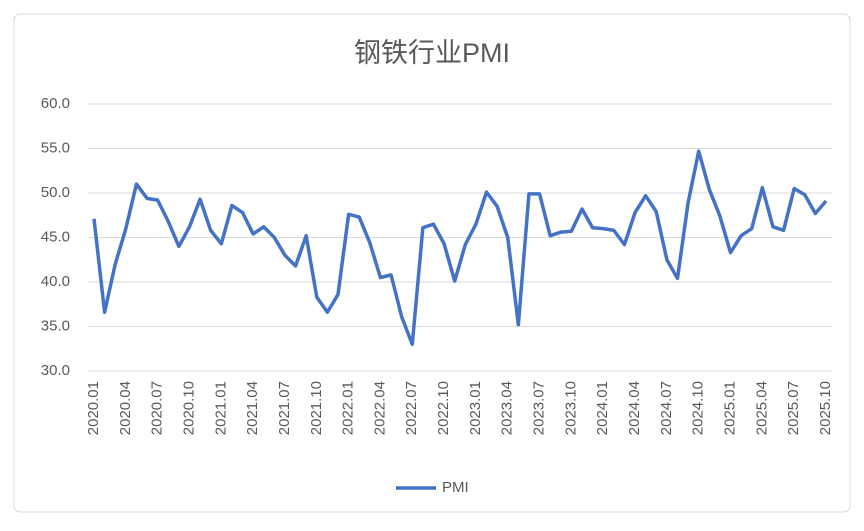 The width and height of the screenshot is (864, 531). What do you see at coordinates (602, 408) in the screenshot?
I see `x-tick-label: 2024.01` at bounding box center [602, 408].